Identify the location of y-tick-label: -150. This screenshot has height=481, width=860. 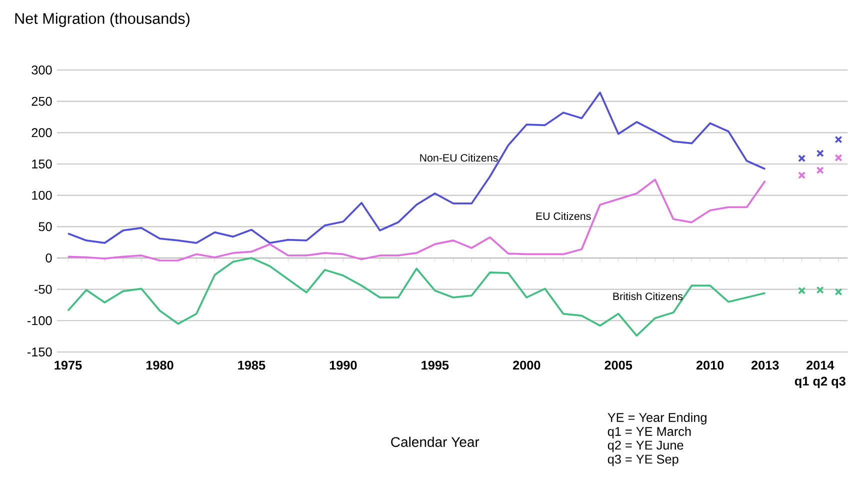
(40, 352).